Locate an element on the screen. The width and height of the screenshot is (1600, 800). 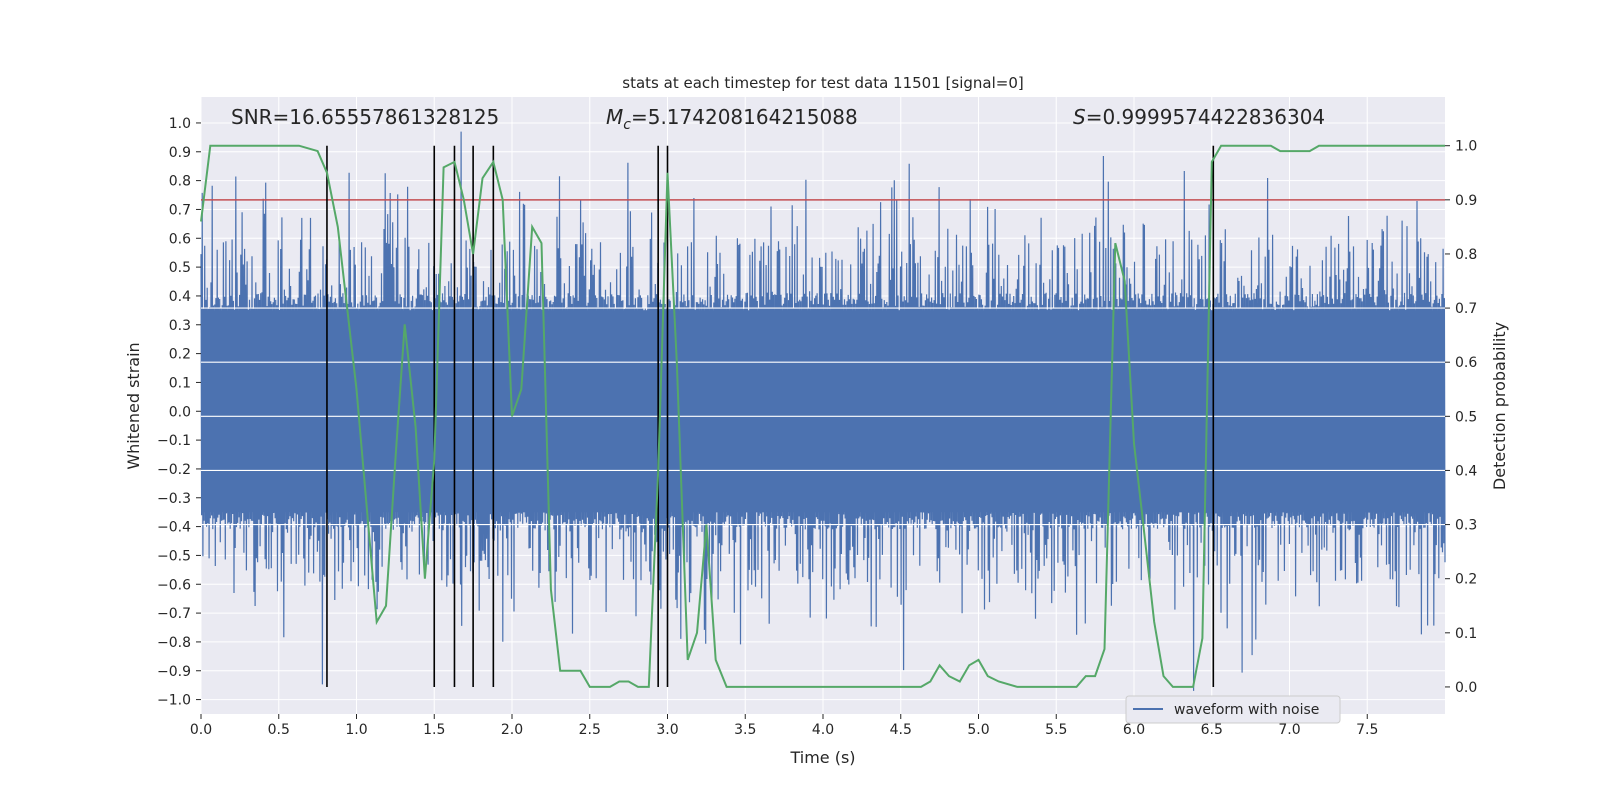
x-tick-label: 2.0 is located at coordinates (512, 730).